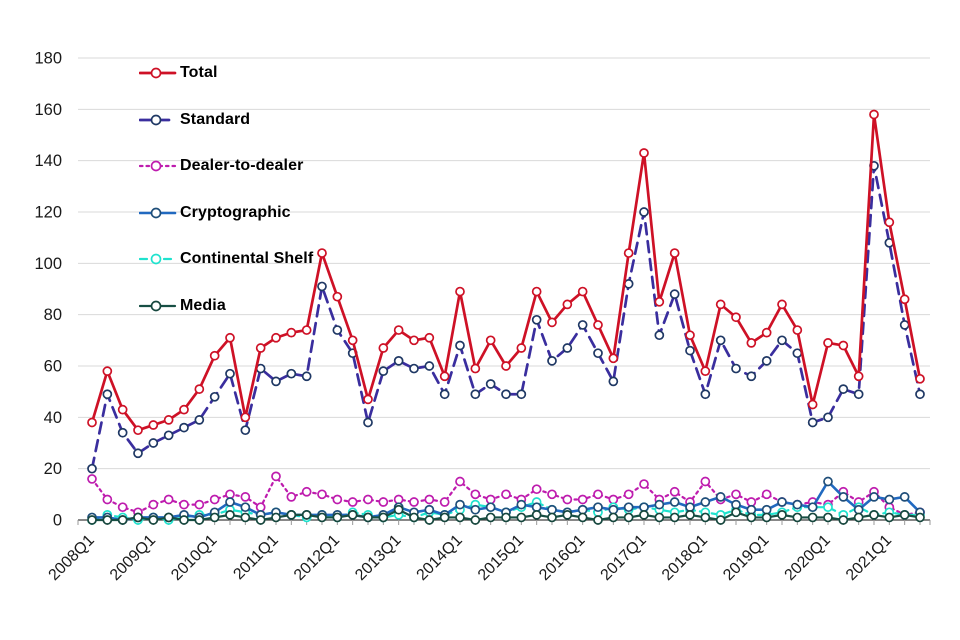 This screenshot has height=640, width=960. Describe the element at coordinates (133, 558) in the screenshot. I see `svg-text: 2009Q1` at that location.